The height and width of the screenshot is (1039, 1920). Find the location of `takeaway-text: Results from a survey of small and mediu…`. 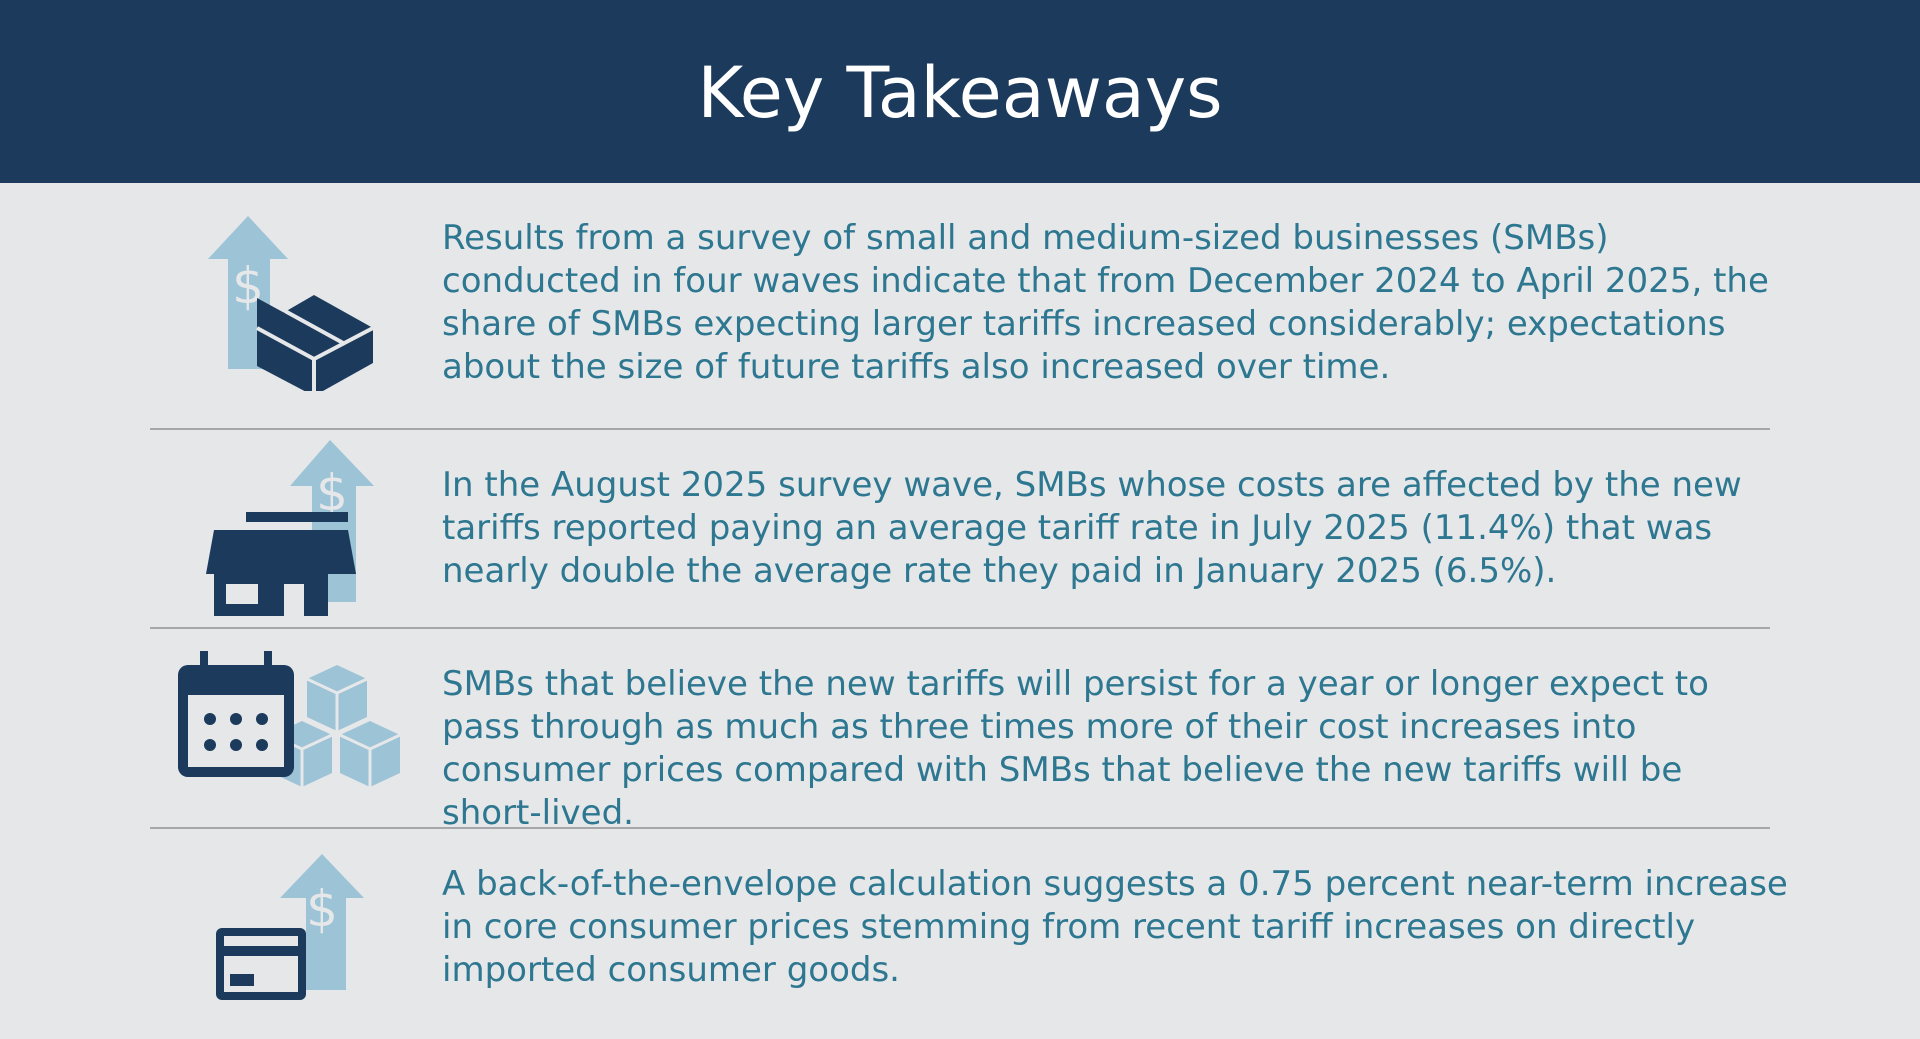

takeaway-text: Results from a survey of small and mediu… is located at coordinates (1105, 302).